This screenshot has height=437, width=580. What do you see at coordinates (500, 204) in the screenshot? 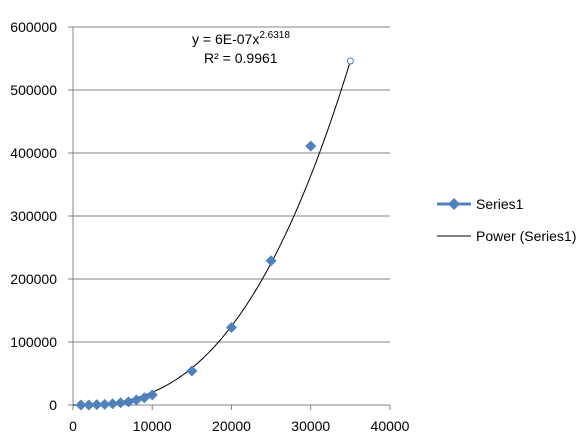
I see `legend-series1-label: Series1` at bounding box center [500, 204].